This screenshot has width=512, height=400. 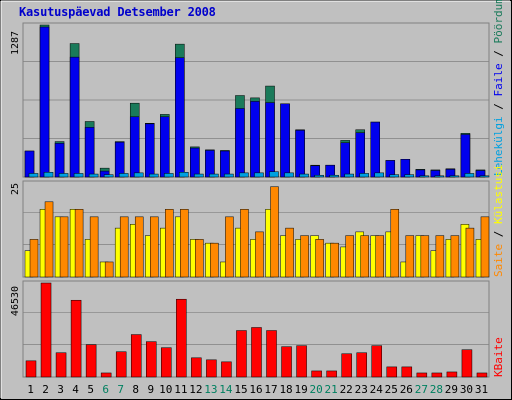 What do you see at coordinates (377, 389) in the screenshot?
I see `day-label-24: 24` at bounding box center [377, 389].